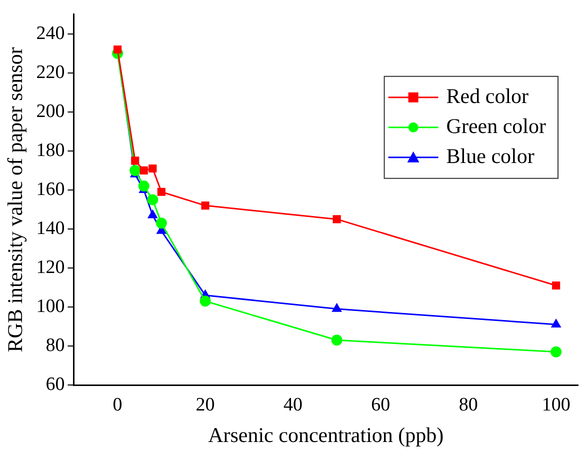 This screenshot has height=453, width=588. Describe the element at coordinates (50, 228) in the screenshot. I see `y-tick-label: 140` at that location.